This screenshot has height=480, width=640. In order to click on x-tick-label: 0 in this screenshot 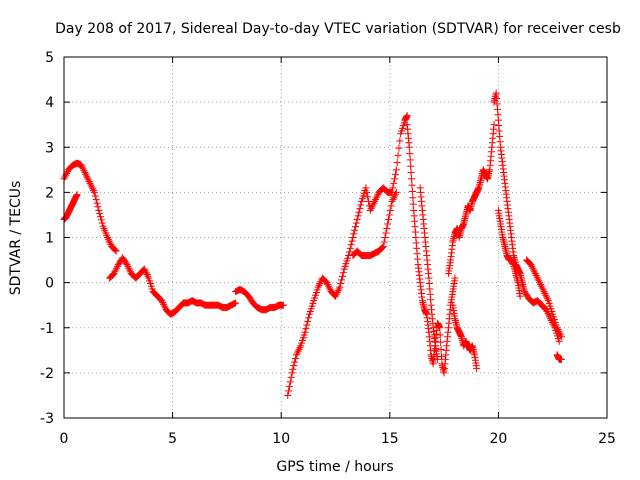, I will do `click(64, 439)`.